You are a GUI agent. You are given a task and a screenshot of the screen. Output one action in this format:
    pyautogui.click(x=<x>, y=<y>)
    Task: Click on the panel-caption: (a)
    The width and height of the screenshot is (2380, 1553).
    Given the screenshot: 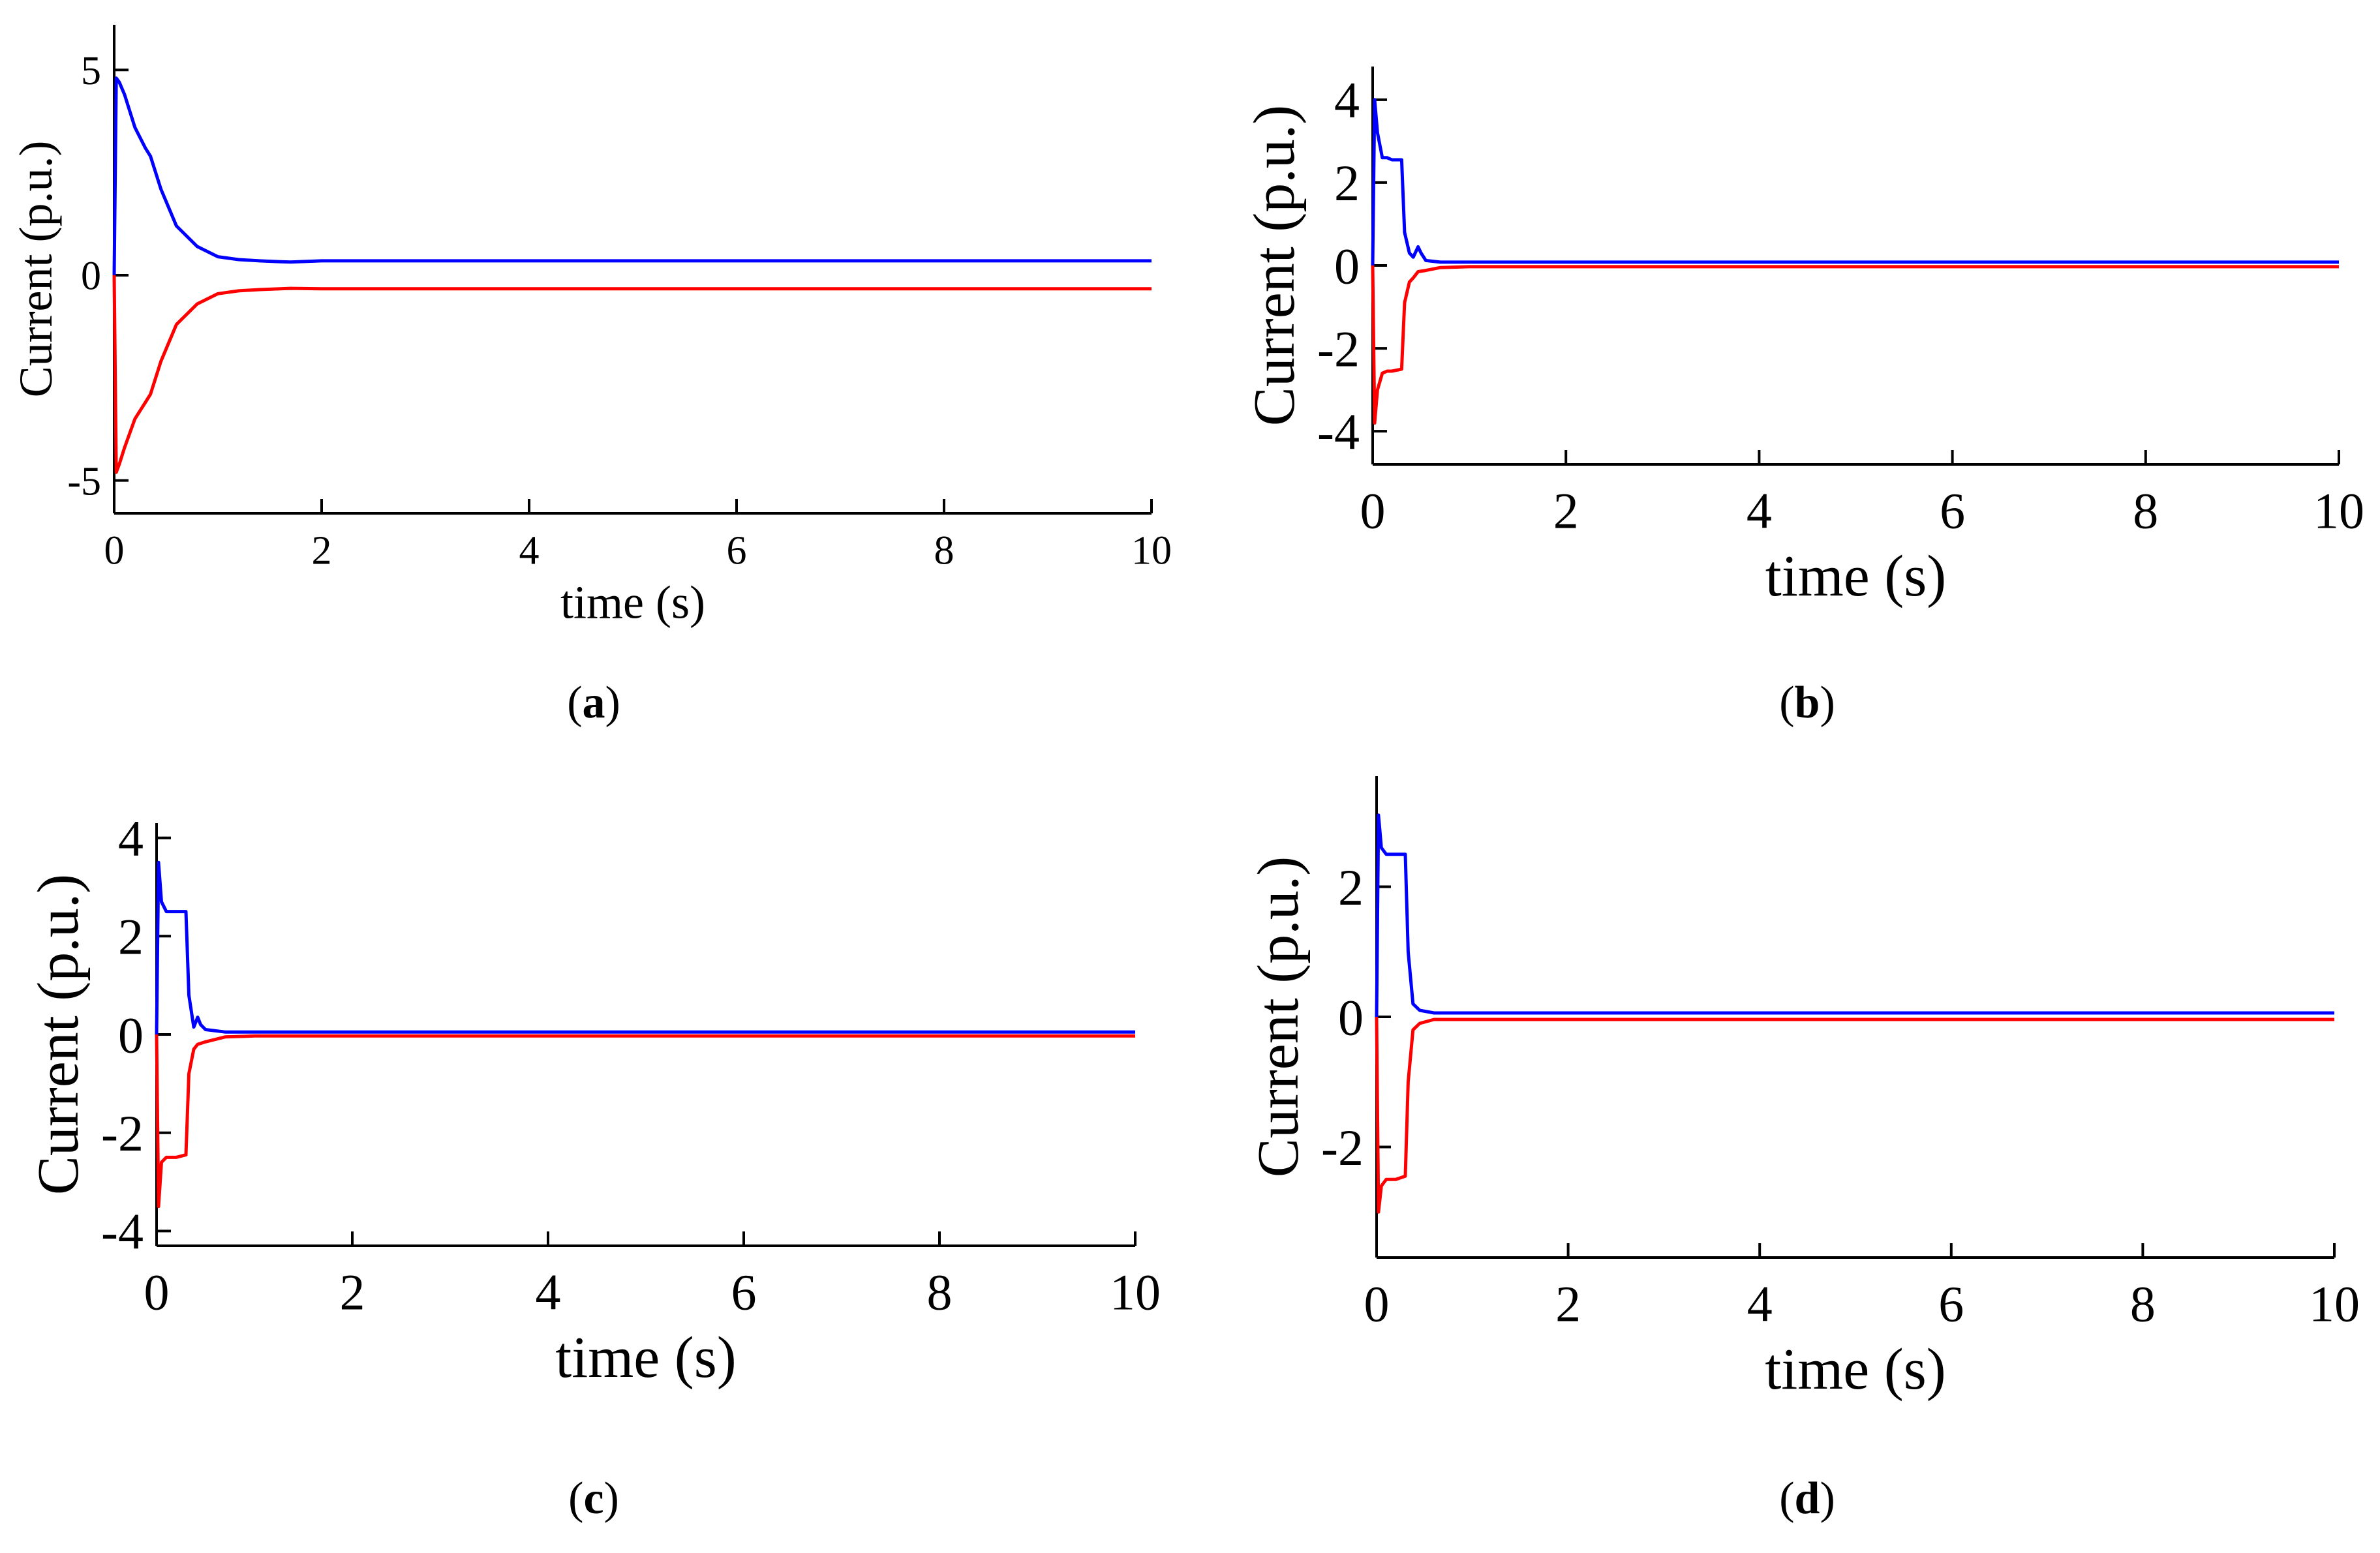 What is the action you would take?
    pyautogui.click(x=594, y=703)
    